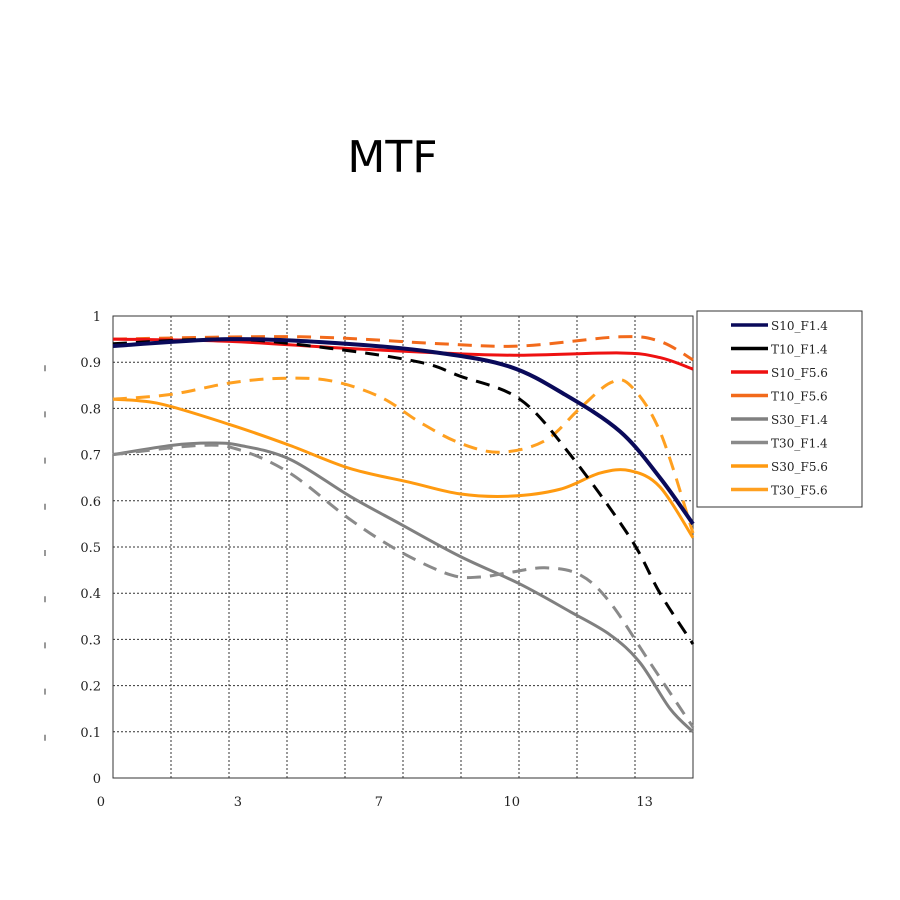  What do you see at coordinates (799, 350) in the screenshot?
I see `legend-label: T10_F1.4` at bounding box center [799, 350].